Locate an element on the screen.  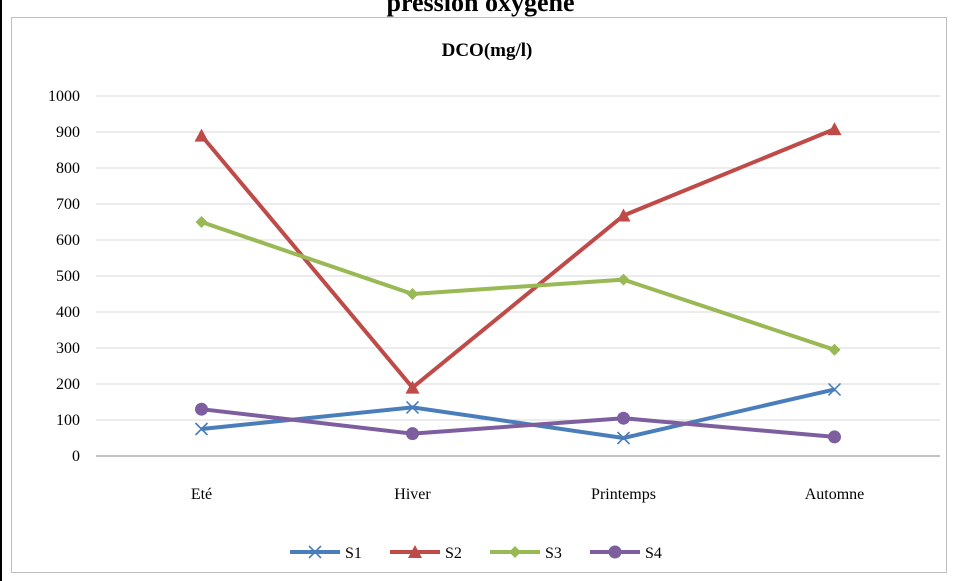
legend-label: S3 is located at coordinates (553, 553).